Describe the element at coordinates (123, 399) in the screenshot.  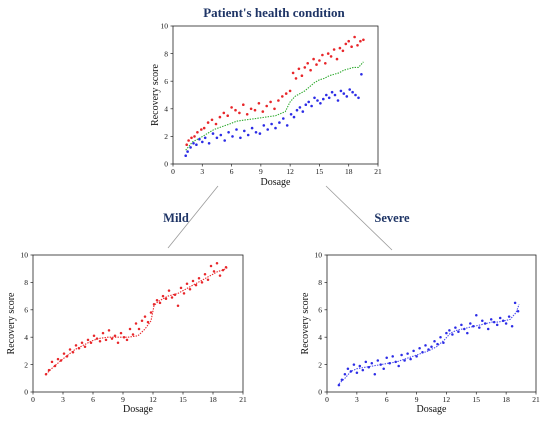
I see `x-tick-label: 9` at that location.